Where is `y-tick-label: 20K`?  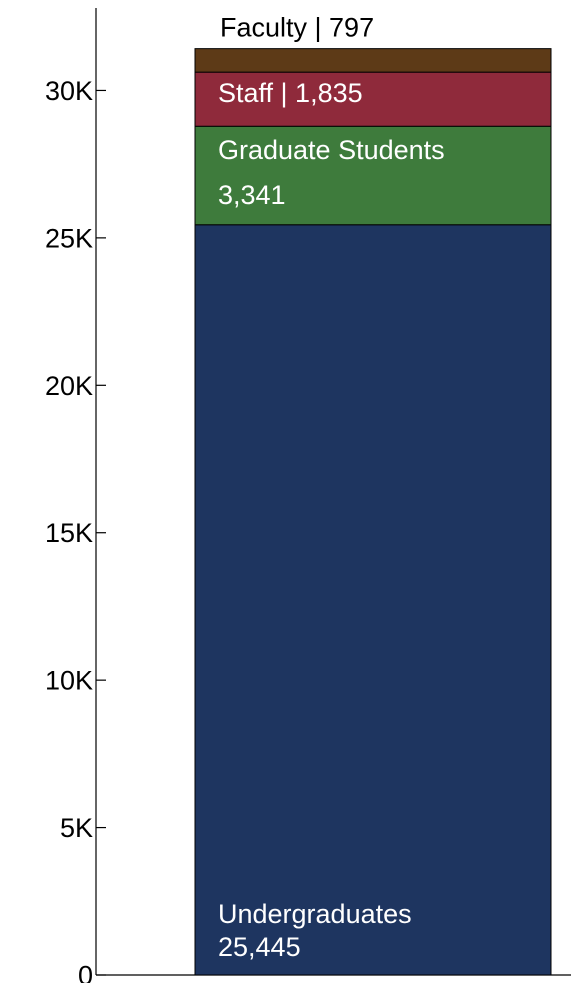
y-tick-label: 20K is located at coordinates (69, 386).